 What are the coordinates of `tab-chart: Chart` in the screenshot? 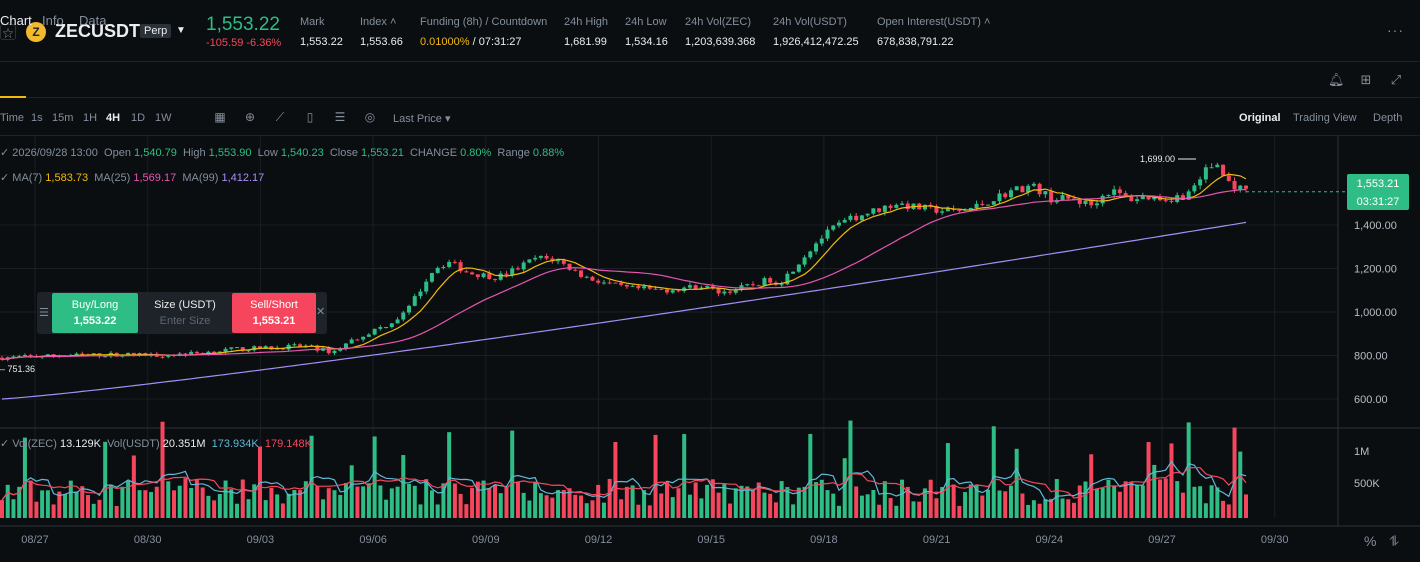 It's located at (16, 20).